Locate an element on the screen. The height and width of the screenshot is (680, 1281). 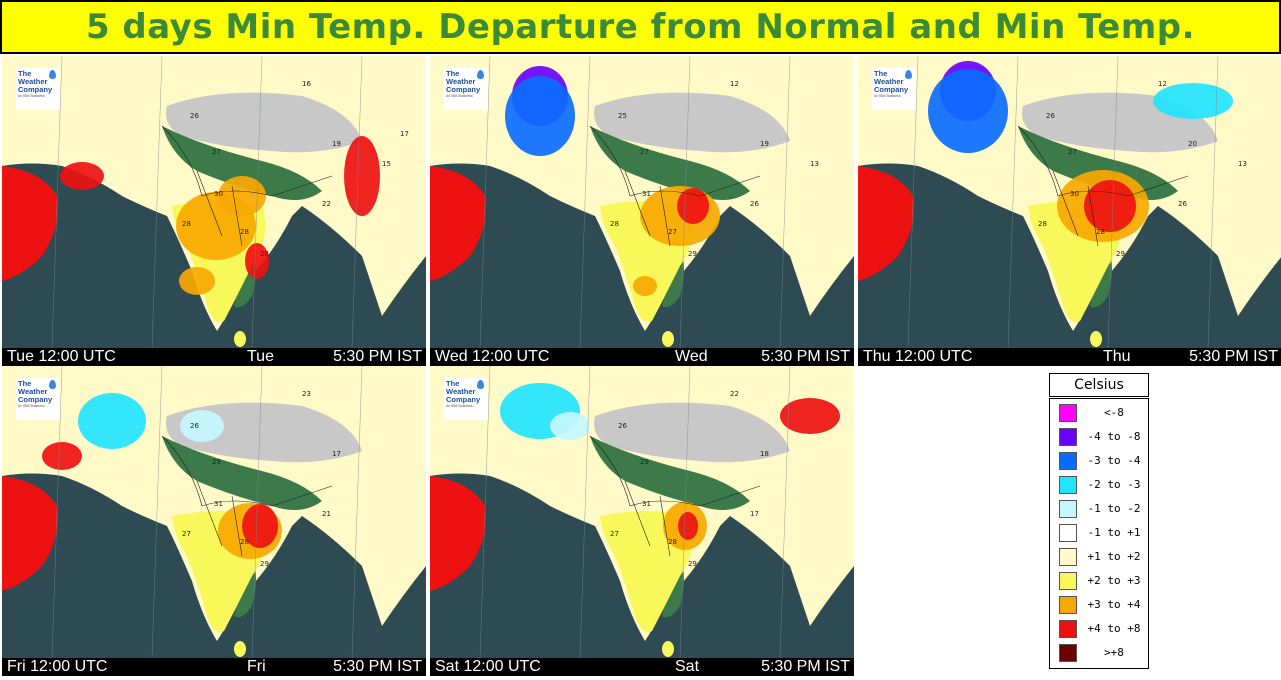
weather-company-logo: The Weather Company An IBM Business is located at coordinates (466, 399).